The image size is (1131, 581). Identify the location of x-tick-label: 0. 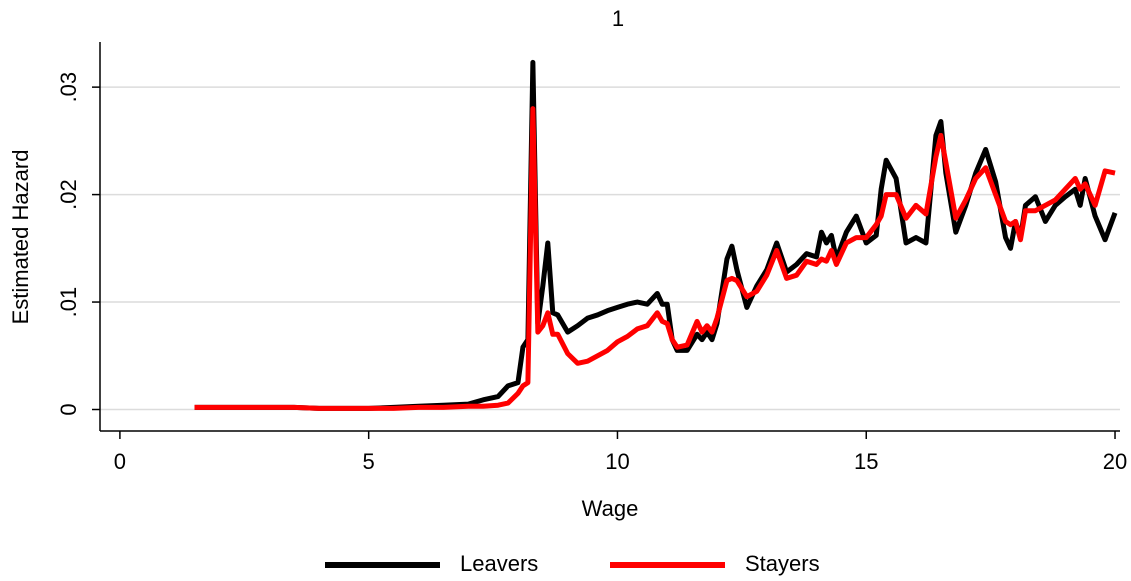
(120, 461).